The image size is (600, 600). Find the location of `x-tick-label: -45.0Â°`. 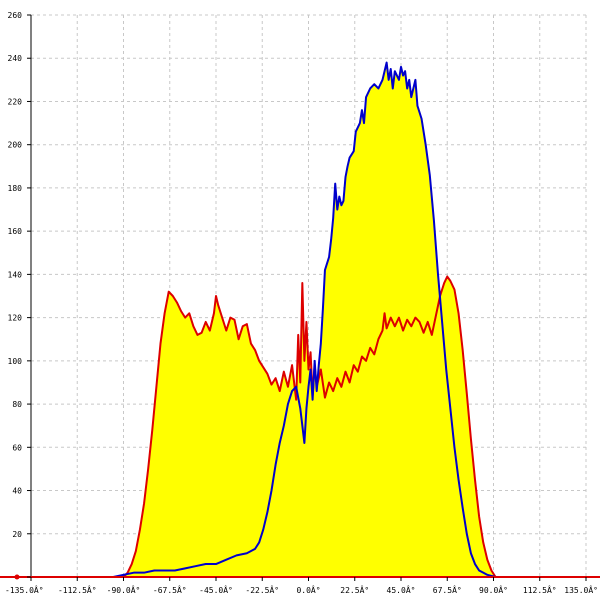

x-tick-label: -45.0Â° is located at coordinates (216, 589).